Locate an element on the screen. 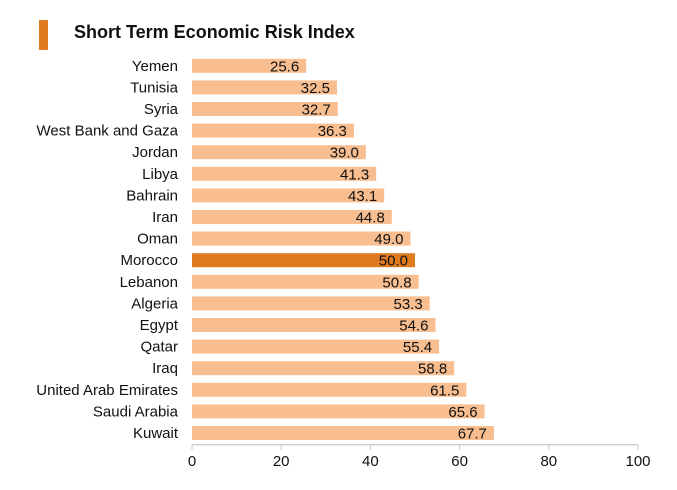  value-label: 65.6 is located at coordinates (462, 412).